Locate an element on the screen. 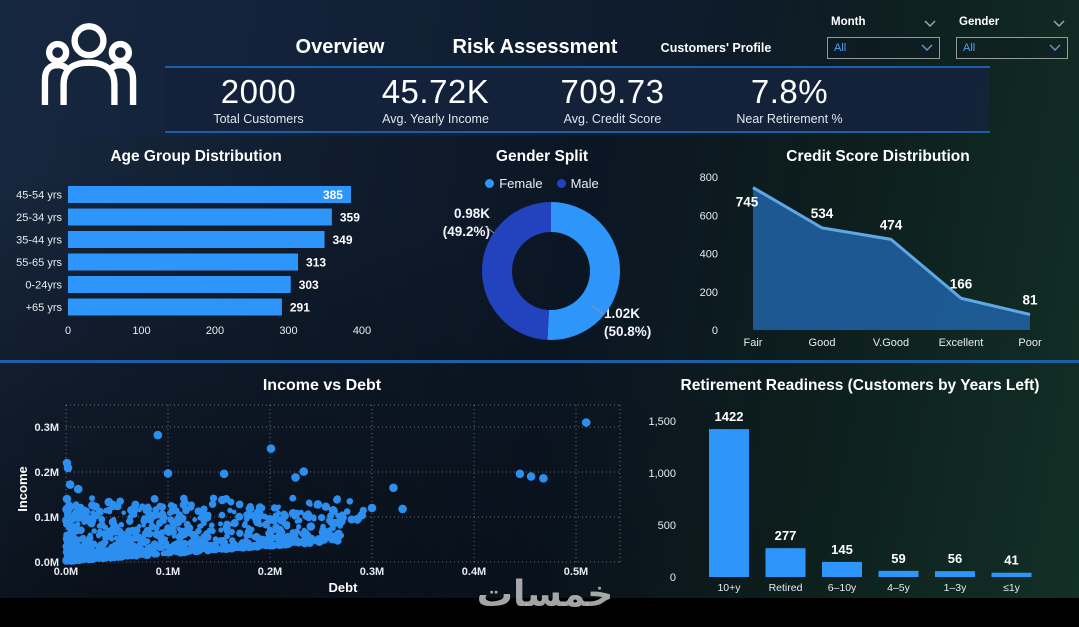 This screenshot has height=627, width=1079. scatter-gridlines is located at coordinates (343, 483).